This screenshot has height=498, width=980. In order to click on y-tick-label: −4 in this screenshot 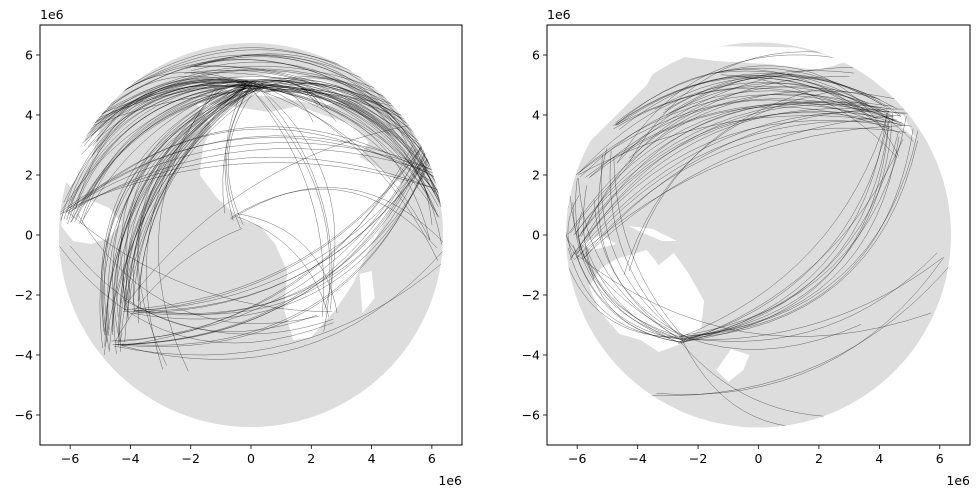, I will do `click(531, 355)`.